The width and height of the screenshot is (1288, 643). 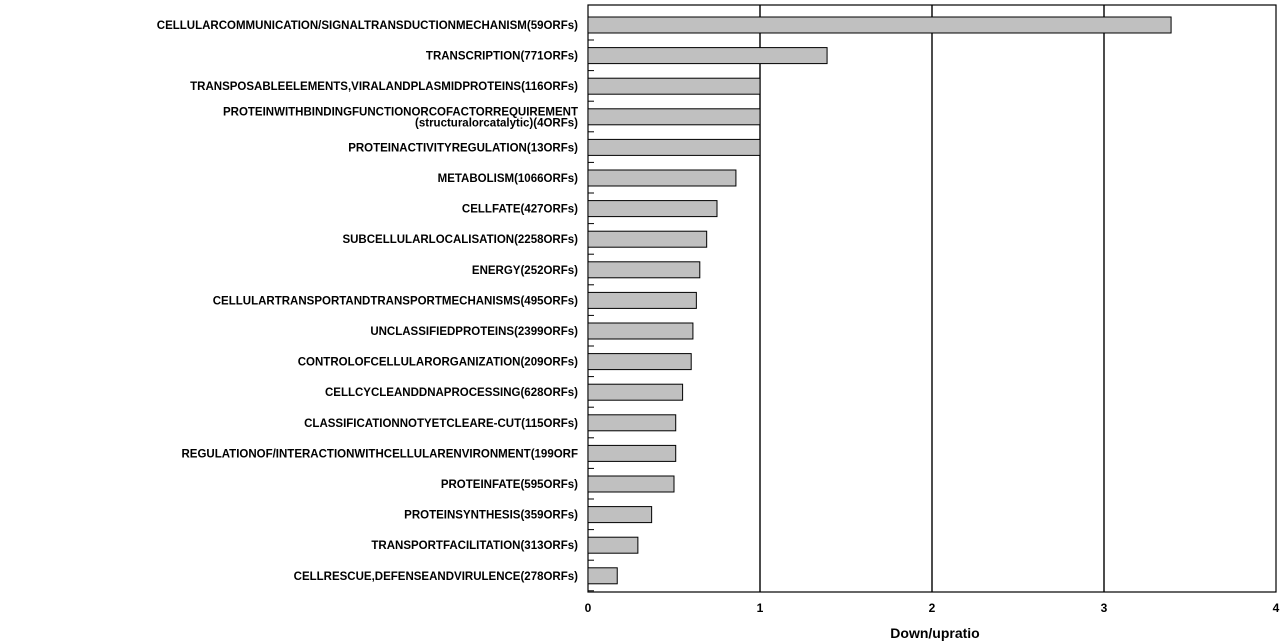 What do you see at coordinates (451, 393) in the screenshot?
I see `category-label: CELLCYCLEANDDNAPROCESSING(628ORFs)` at bounding box center [451, 393].